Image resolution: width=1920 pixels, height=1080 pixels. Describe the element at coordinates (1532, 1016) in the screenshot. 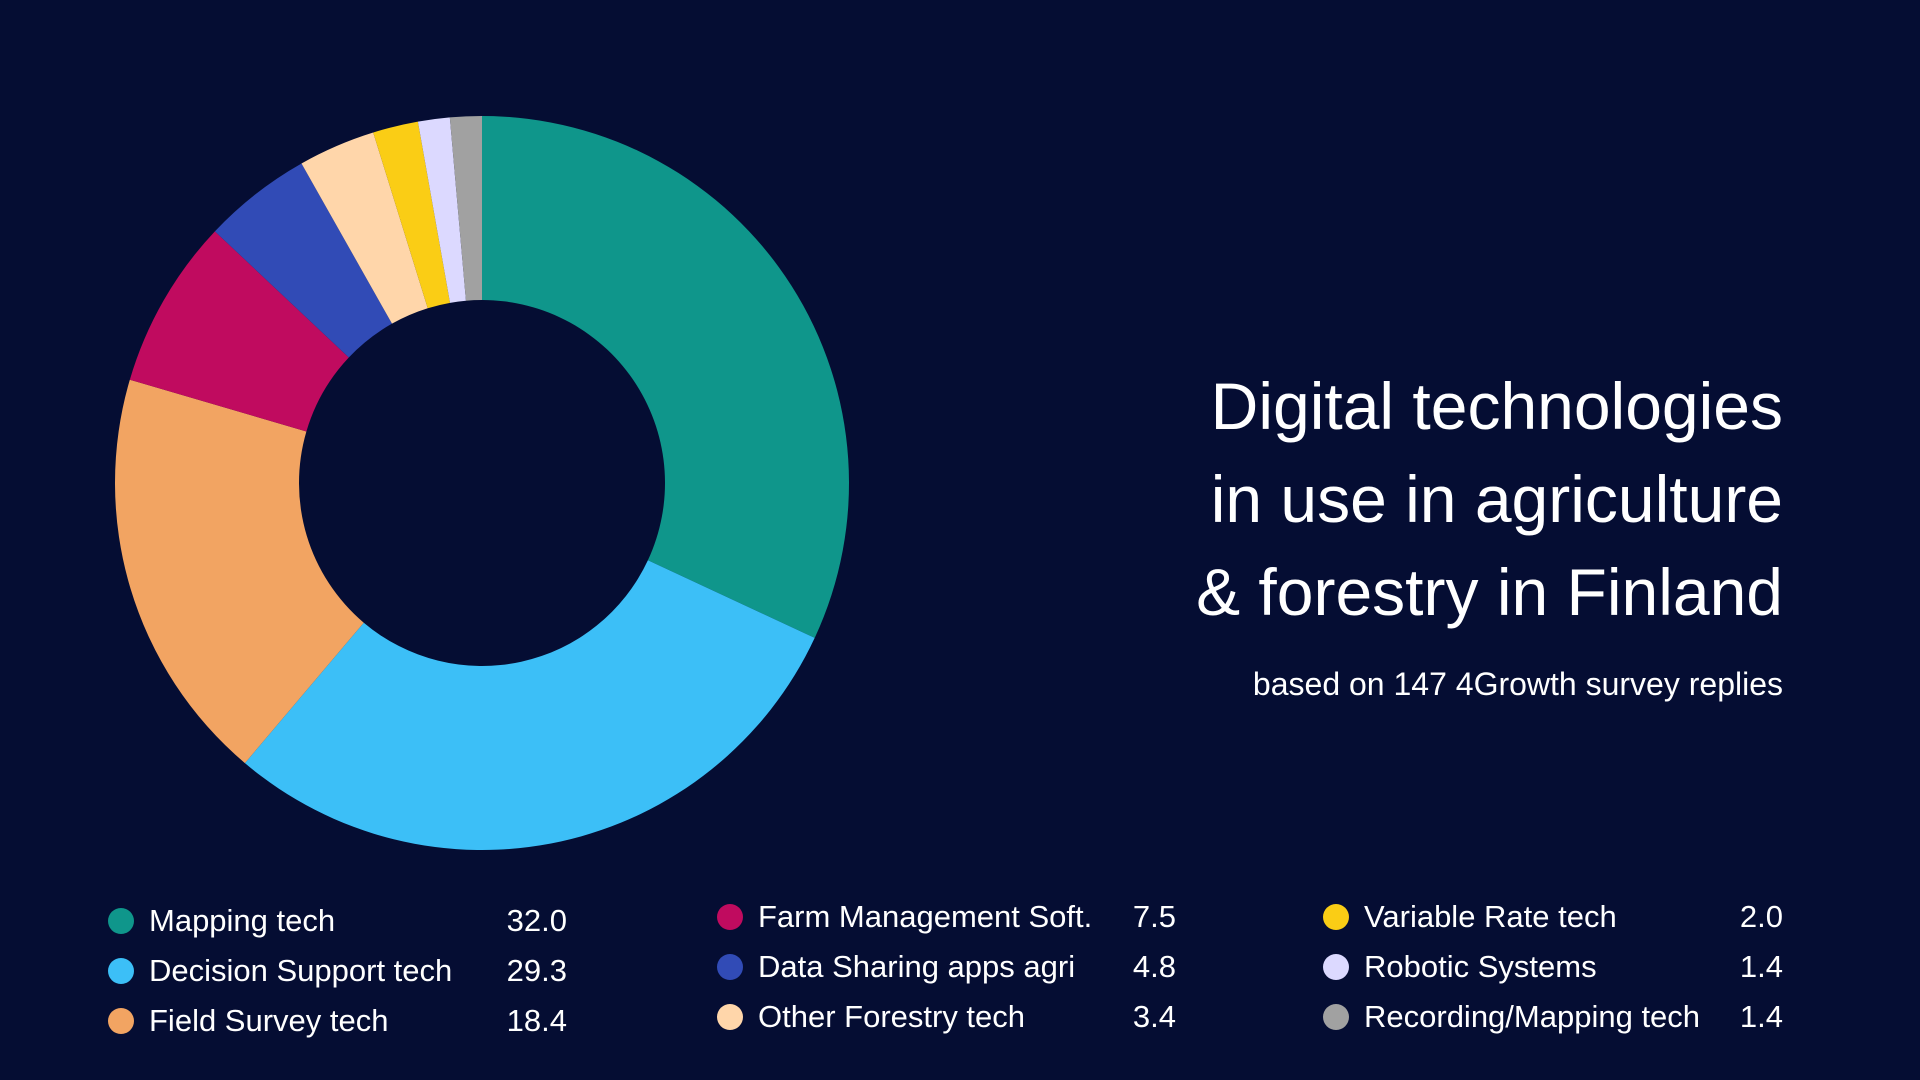

I see `legend-label: Recording/Mapping tech` at that location.